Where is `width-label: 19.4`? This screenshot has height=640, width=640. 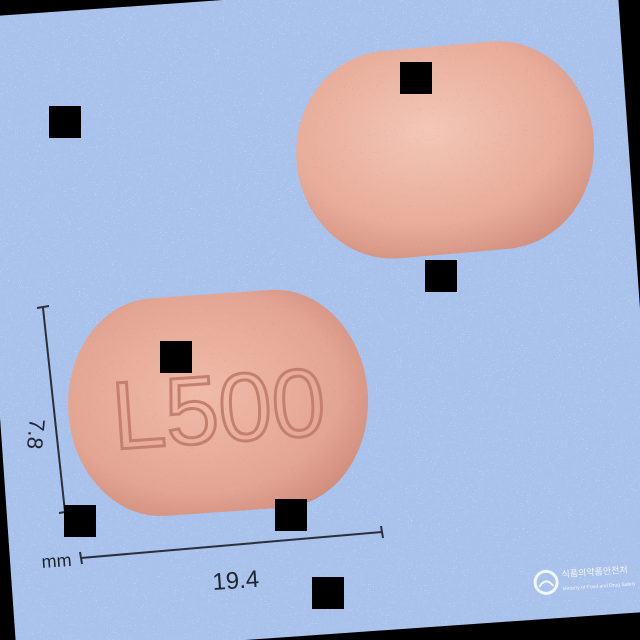
width-label: 19.4 is located at coordinates (236, 581).